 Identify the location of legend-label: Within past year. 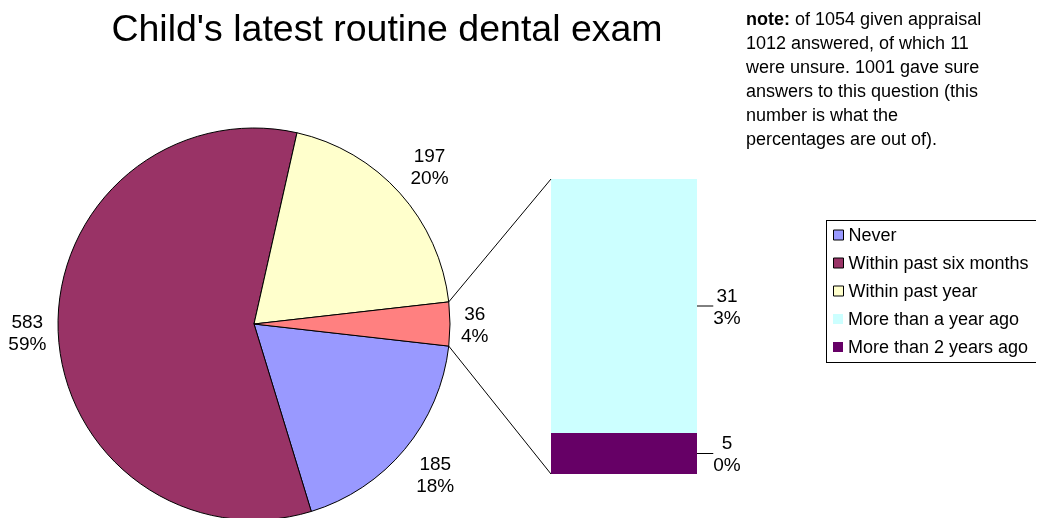
(913, 291).